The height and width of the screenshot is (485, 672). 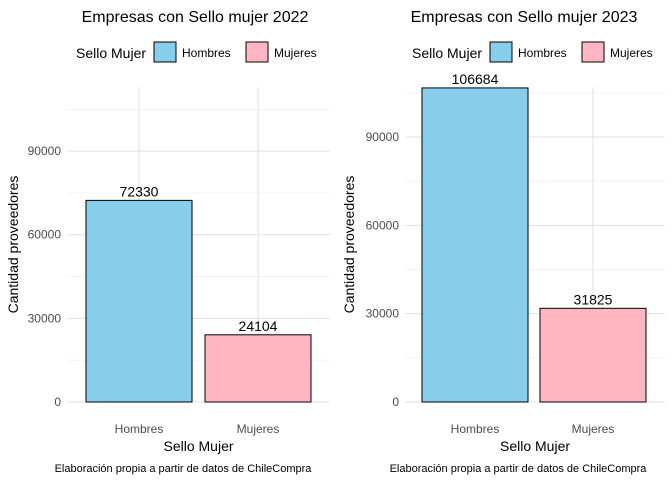 I want to click on chart-title: Empresas con Sello mujer 2022, so click(x=195, y=17).